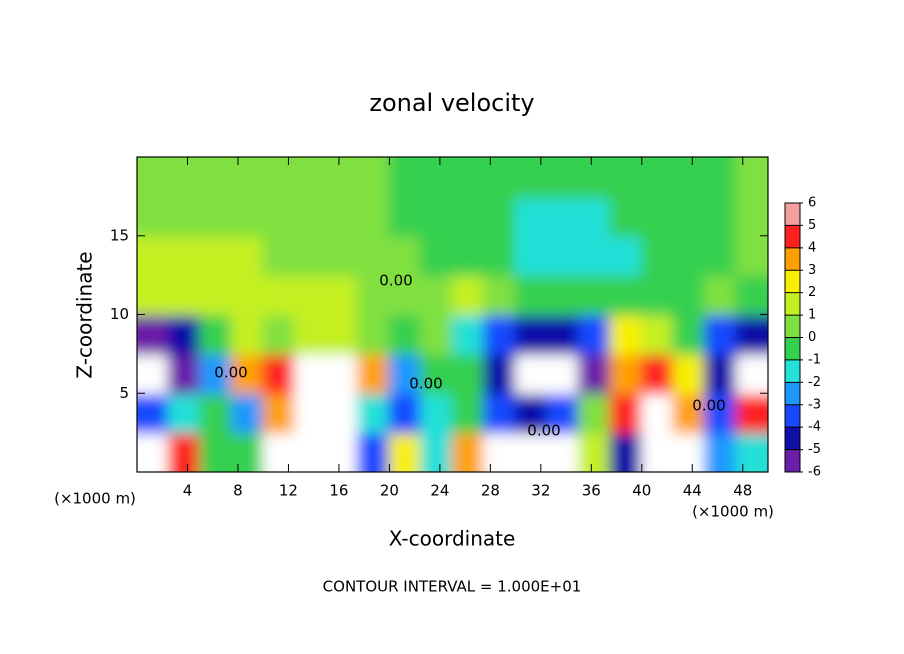  I want to click on x-tick-label: 20, so click(389, 491).